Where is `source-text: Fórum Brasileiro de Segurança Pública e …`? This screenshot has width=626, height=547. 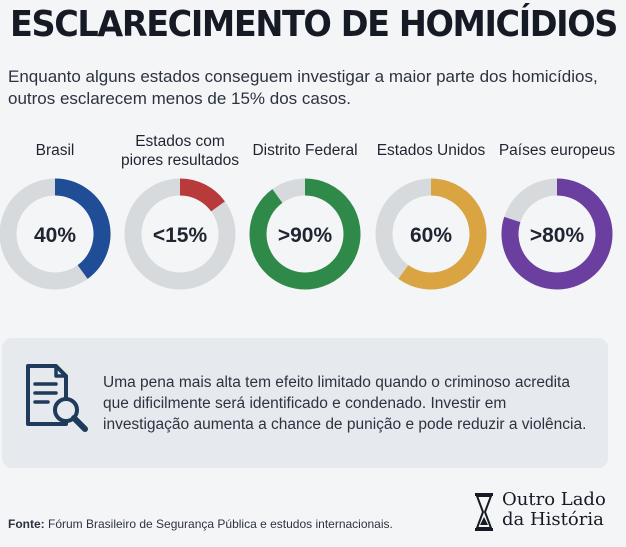 source-text: Fórum Brasileiro de Segurança Pública e … is located at coordinates (220, 524).